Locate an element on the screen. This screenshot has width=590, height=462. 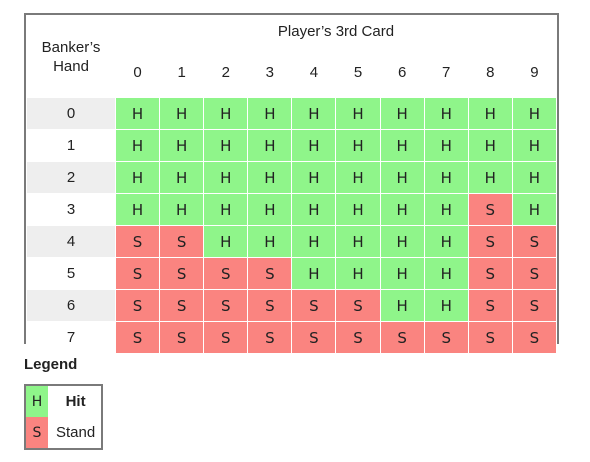
banker-hand-value: 6 is located at coordinates (71, 305).